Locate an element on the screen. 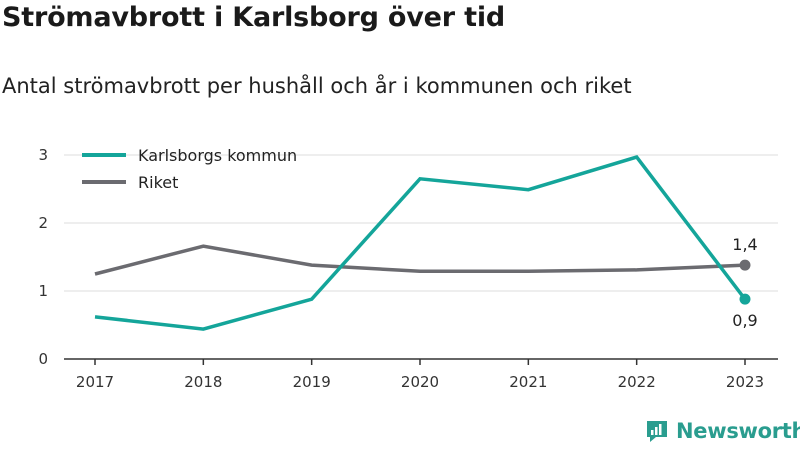 This screenshot has height=450, width=800. x-axis: 2017 2018 2019 2020 2021 2022 2023 is located at coordinates (421, 374).